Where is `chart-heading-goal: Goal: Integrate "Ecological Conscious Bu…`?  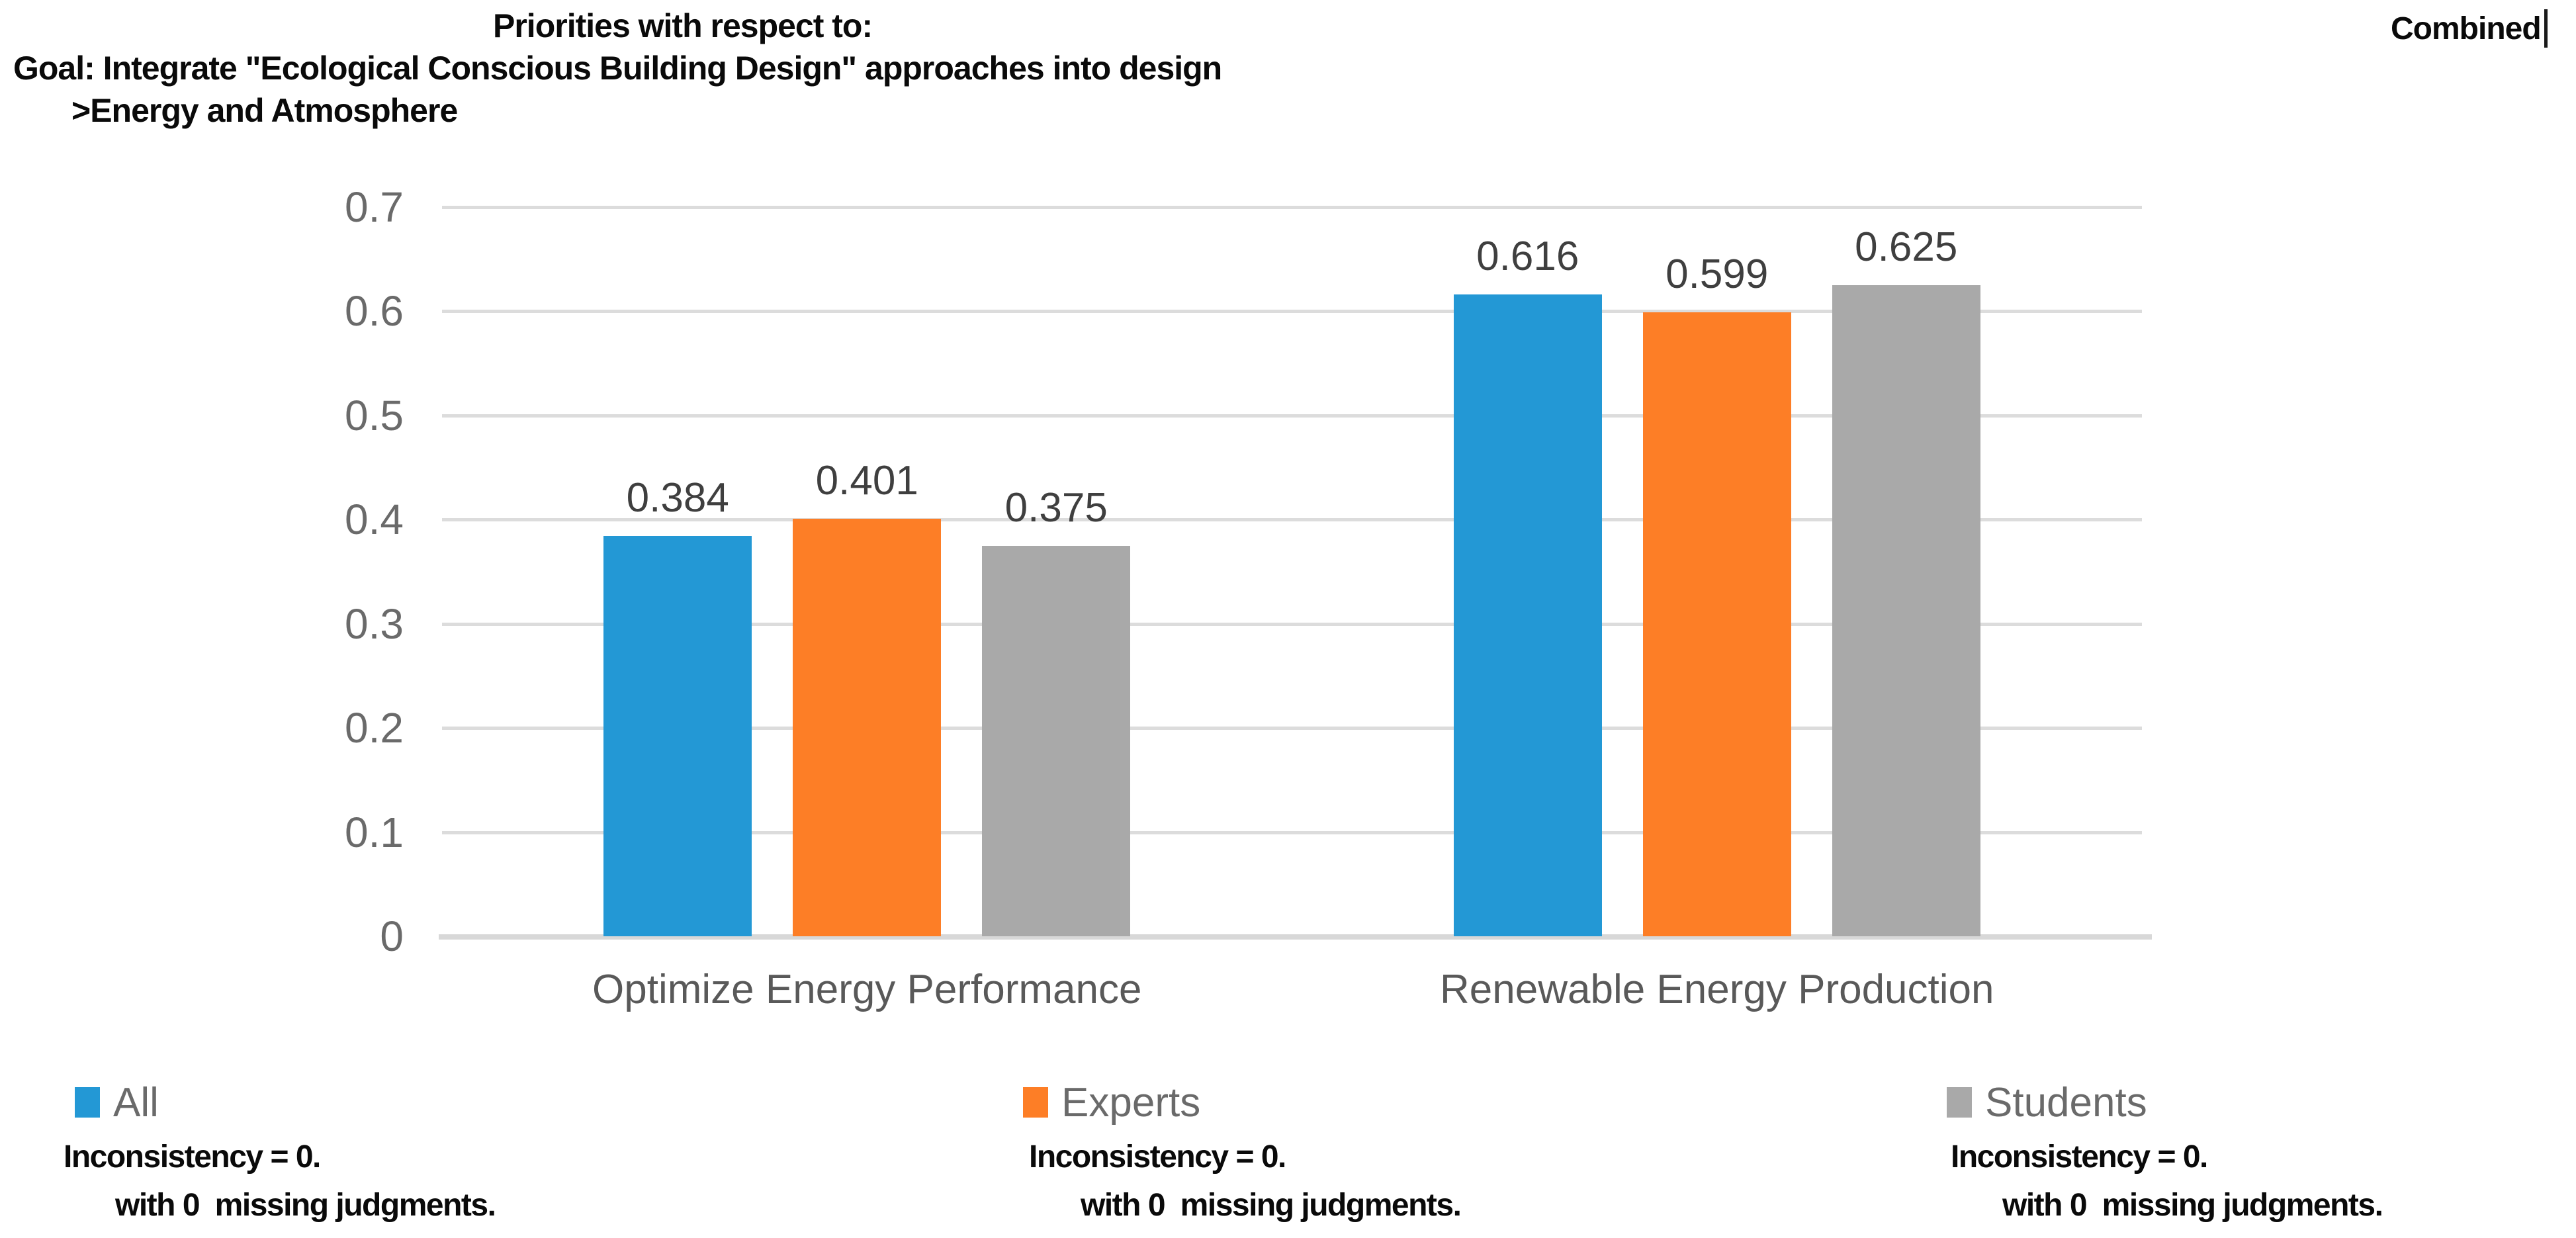
chart-heading-goal: Goal: Integrate "Ecological Conscious Bu… is located at coordinates (617, 68).